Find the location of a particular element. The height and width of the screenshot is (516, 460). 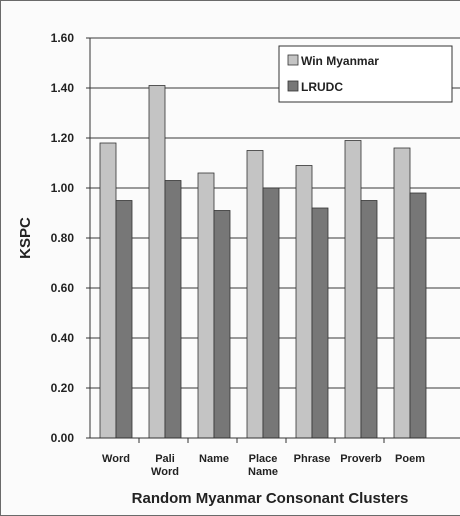

legend: Win Myanmar LRUDC is located at coordinates (365, 74).